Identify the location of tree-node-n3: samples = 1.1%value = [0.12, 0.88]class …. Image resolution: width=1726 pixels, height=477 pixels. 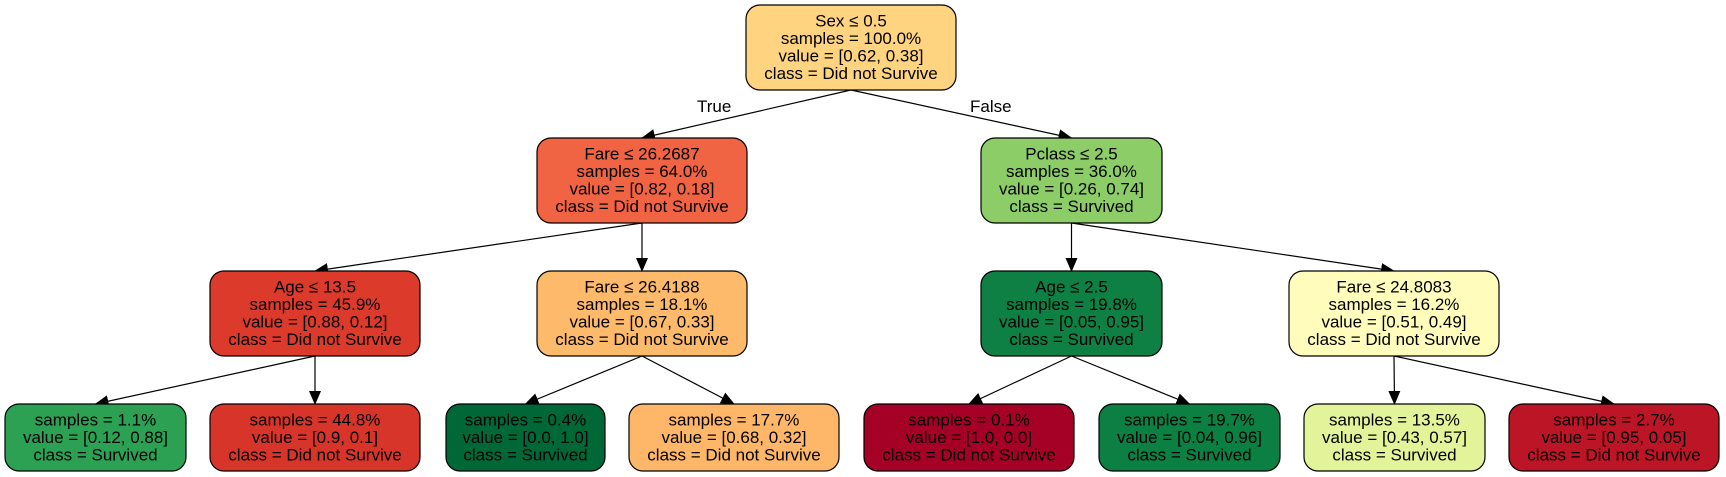
(95, 437).